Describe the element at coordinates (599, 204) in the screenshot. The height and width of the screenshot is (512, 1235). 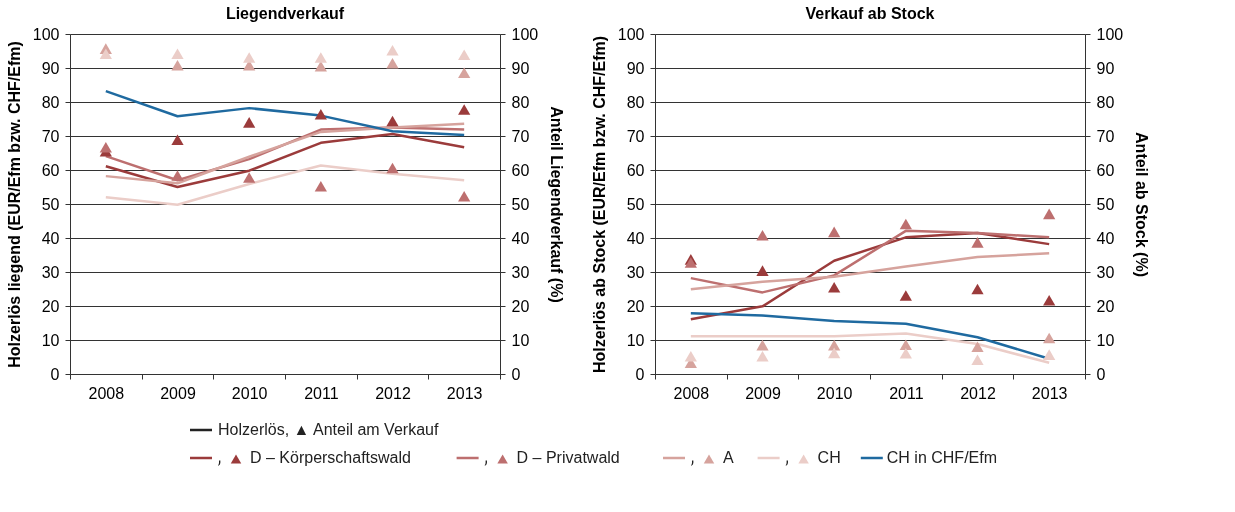
I see `y-axis-title: Holzerlös ab Stock (EUR/Efm bzw. CHF/Efm)` at that location.